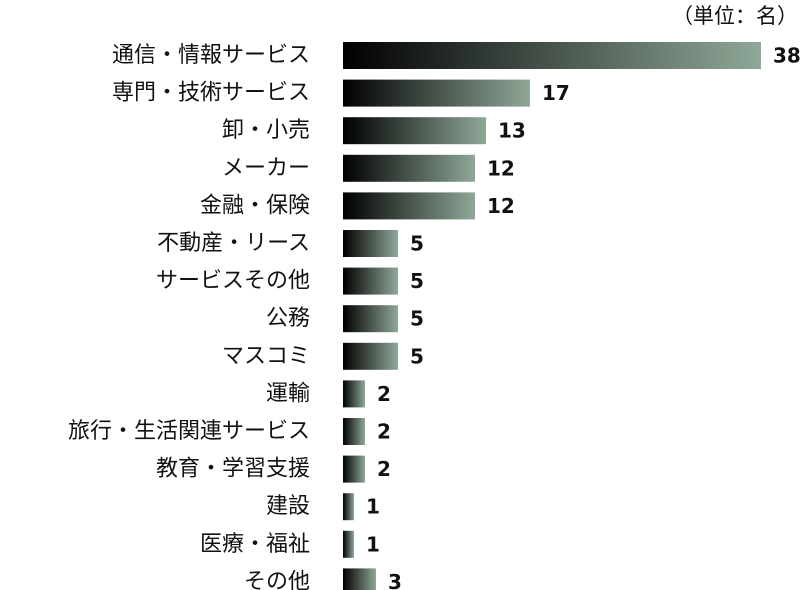 The width and height of the screenshot is (800, 590). Describe the element at coordinates (512, 131) in the screenshot. I see `value-label: 13` at that location.